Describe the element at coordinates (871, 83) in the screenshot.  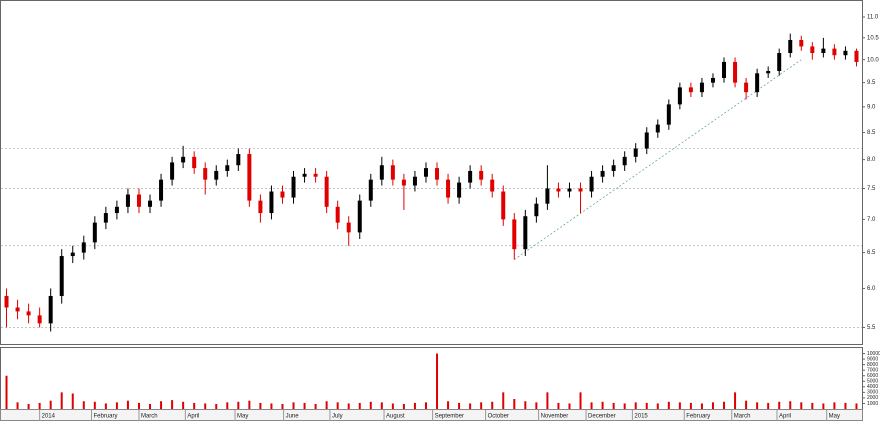
I see `y-tick-label: 9.5` at that location.